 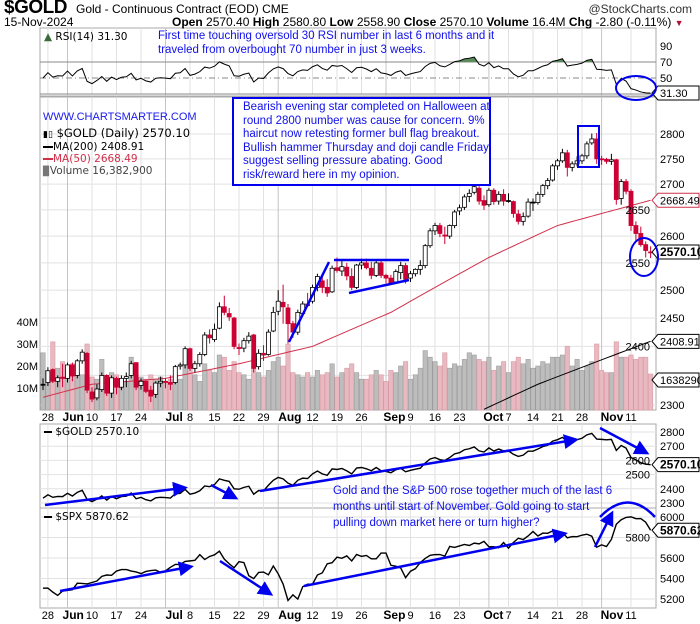 I want to click on line-icon, so click(x=48, y=517).